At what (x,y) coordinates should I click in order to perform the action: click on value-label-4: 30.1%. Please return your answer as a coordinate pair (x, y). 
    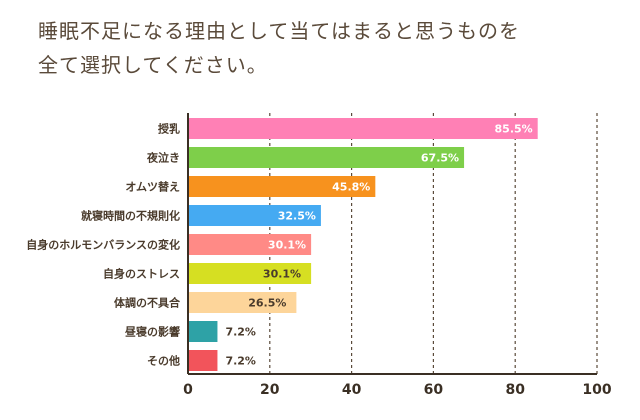
    Looking at the image, I should click on (287, 245).